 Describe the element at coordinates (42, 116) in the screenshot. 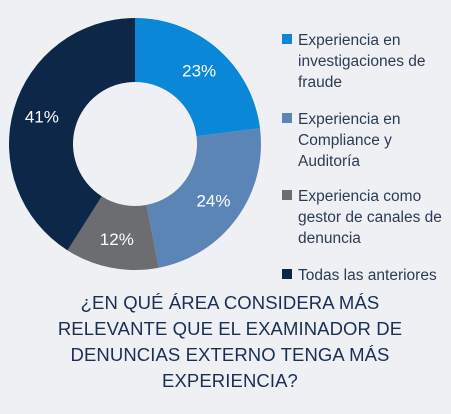

I see `slice-label-todas: 41%` at that location.